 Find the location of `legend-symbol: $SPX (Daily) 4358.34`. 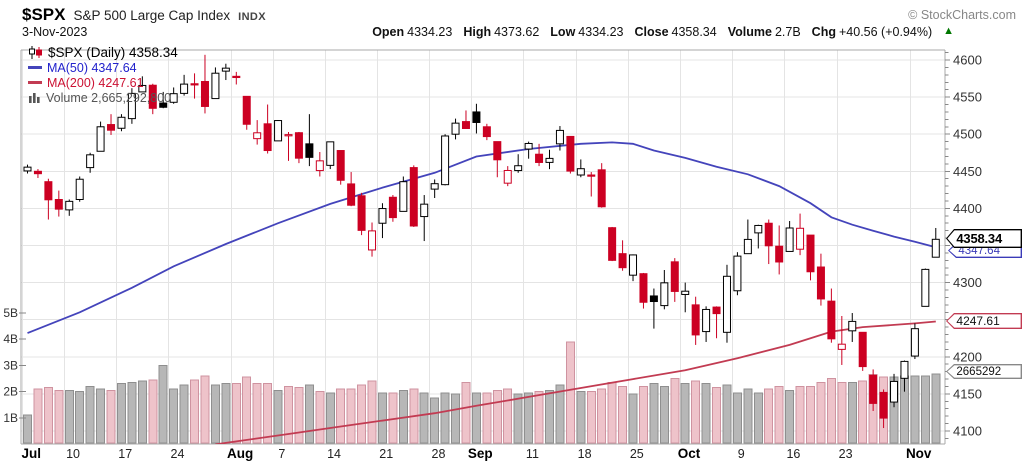

legend-symbol: $SPX (Daily) 4358.34 is located at coordinates (113, 52).